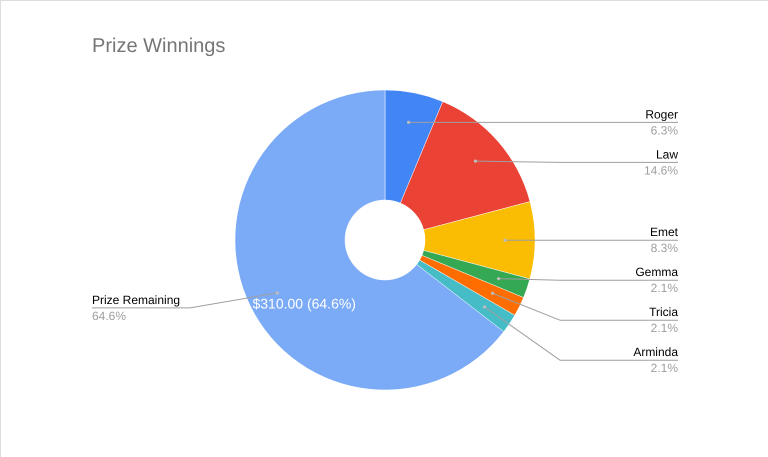 The width and height of the screenshot is (768, 457). Describe the element at coordinates (109, 315) in the screenshot. I see `data-label: 64.6%` at that location.